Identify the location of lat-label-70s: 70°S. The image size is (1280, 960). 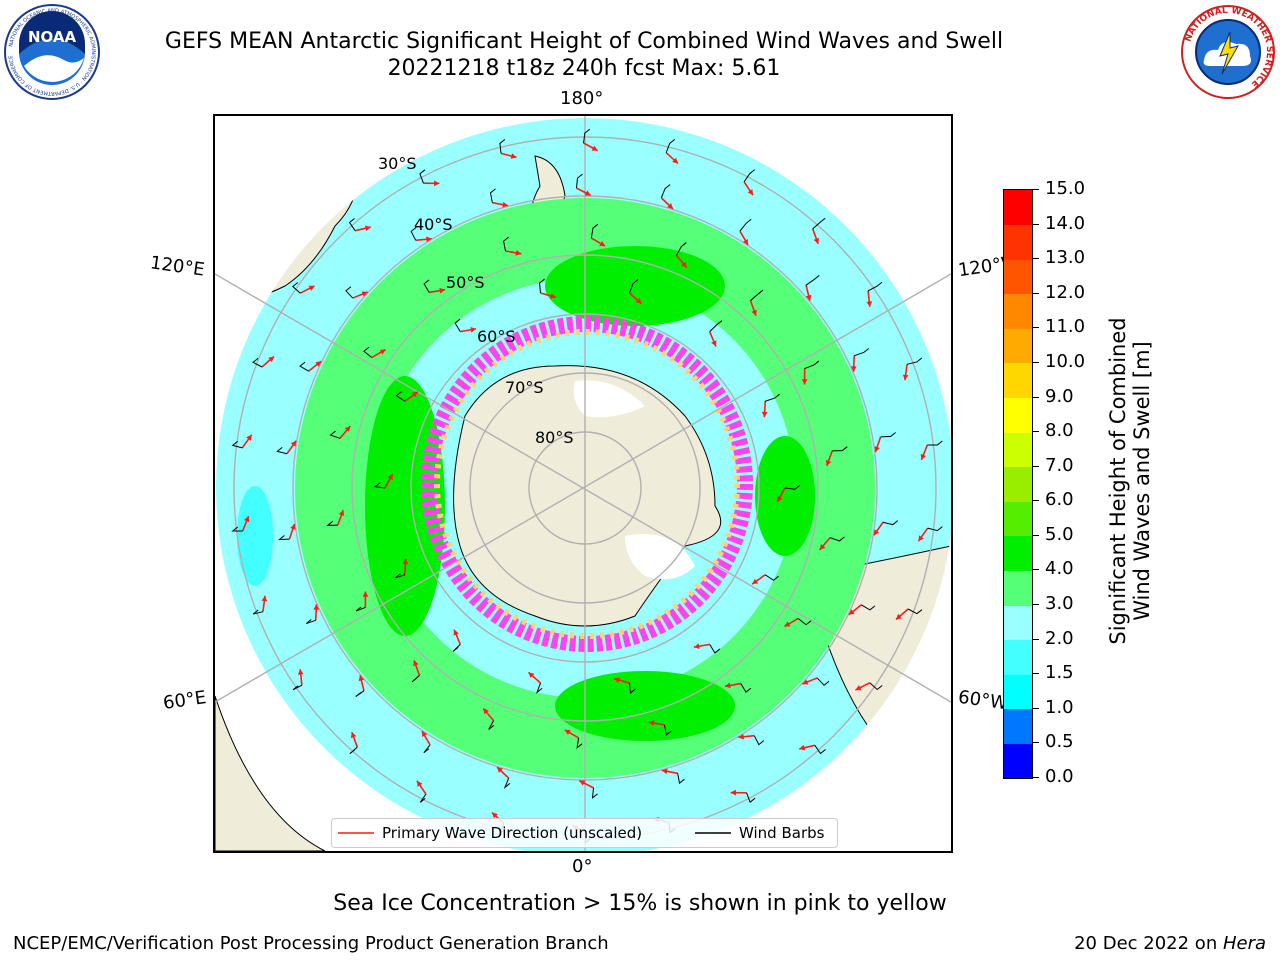
(524, 387).